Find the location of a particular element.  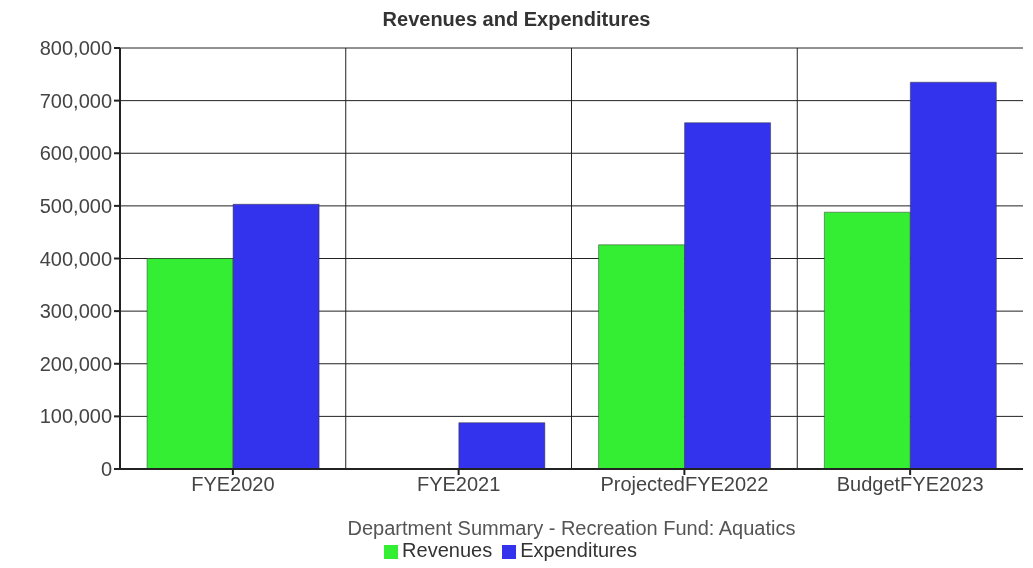

legend-label: Expenditures is located at coordinates (578, 550).